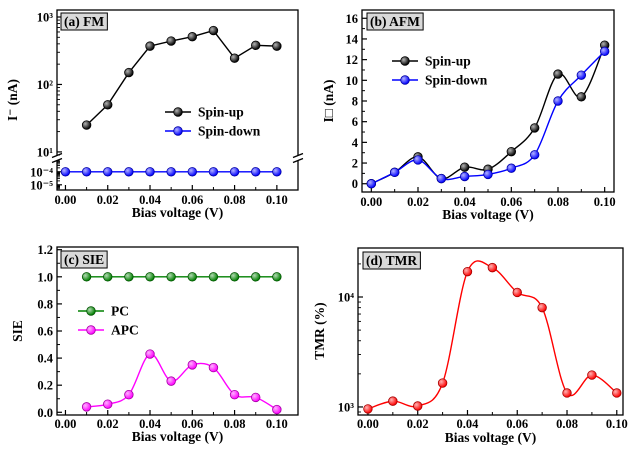  What do you see at coordinates (352, 39) in the screenshot?
I see `y-tick-label: 14` at bounding box center [352, 39].